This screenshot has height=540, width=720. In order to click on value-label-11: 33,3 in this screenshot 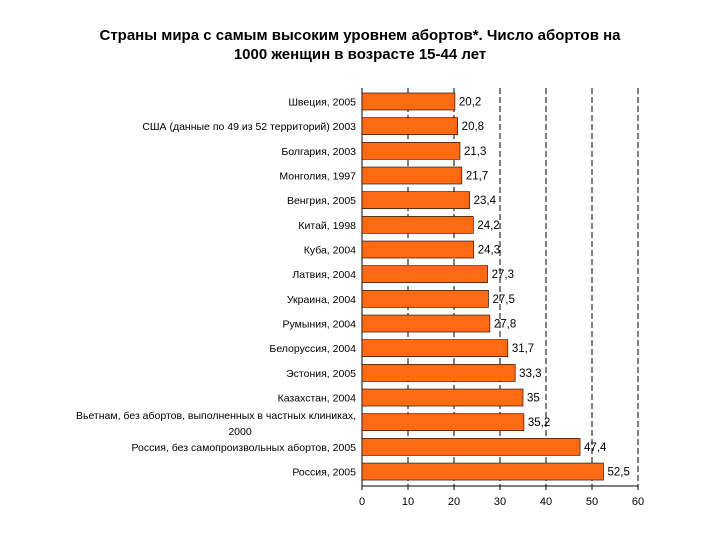, I will do `click(530, 374)`.